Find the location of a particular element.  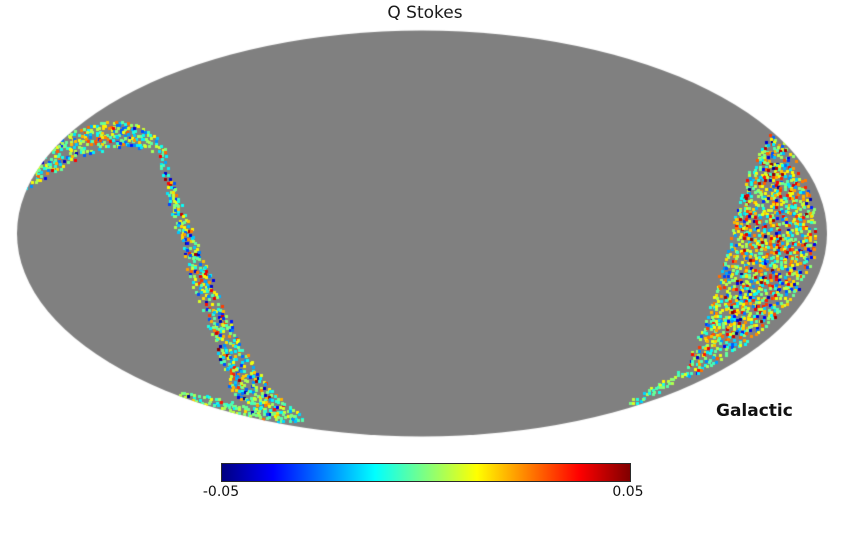

colorbar is located at coordinates (426, 472).